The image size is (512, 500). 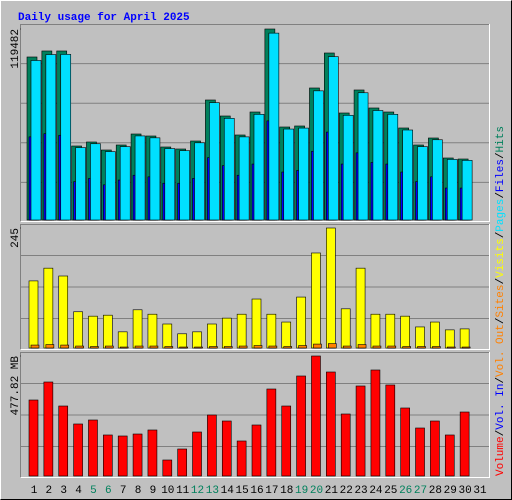 What do you see at coordinates (501, 175) in the screenshot?
I see `legend-entry: Files` at bounding box center [501, 175].